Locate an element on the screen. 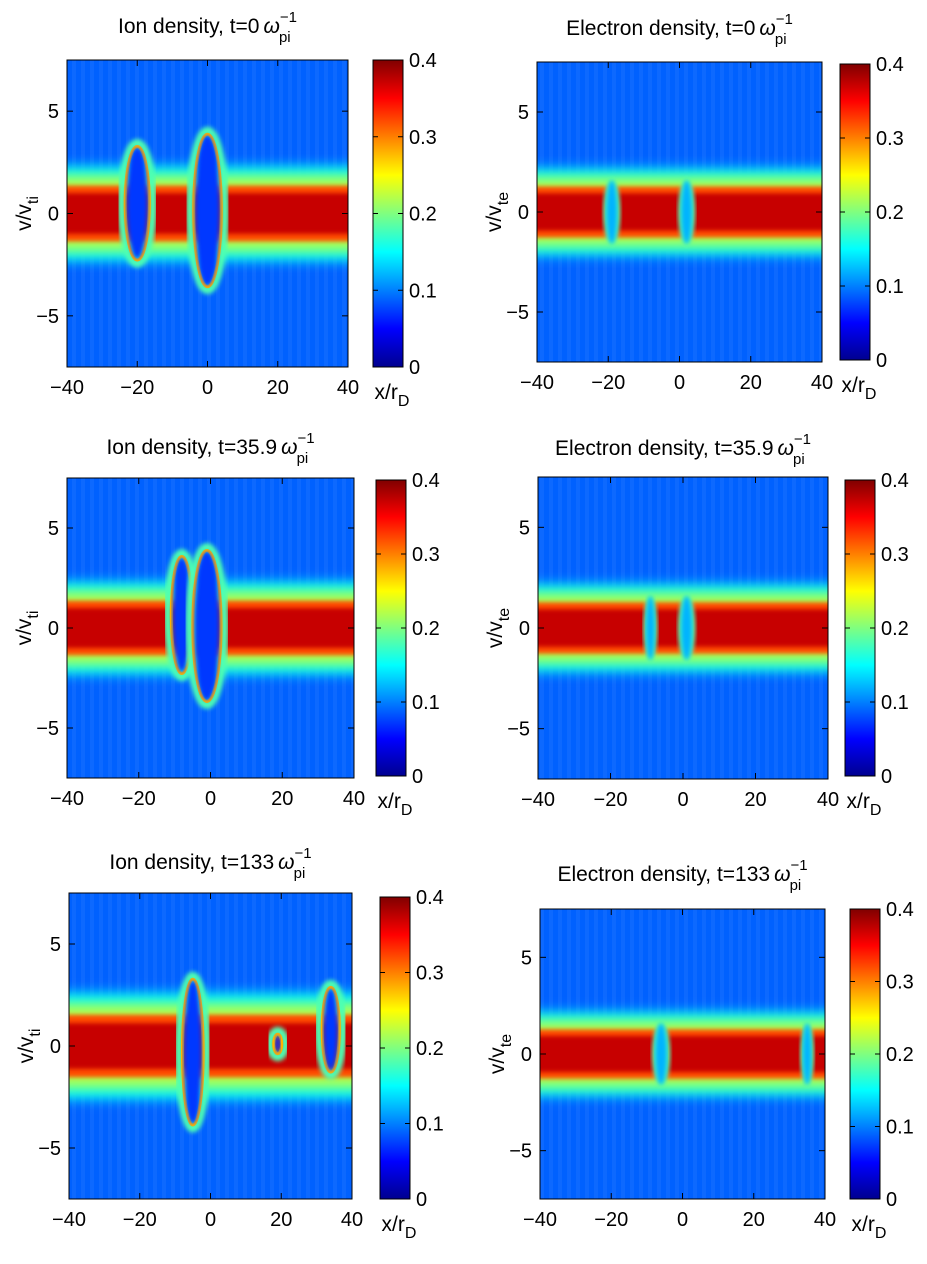  y-axis-label-sub: te is located at coordinates (506, 1040).